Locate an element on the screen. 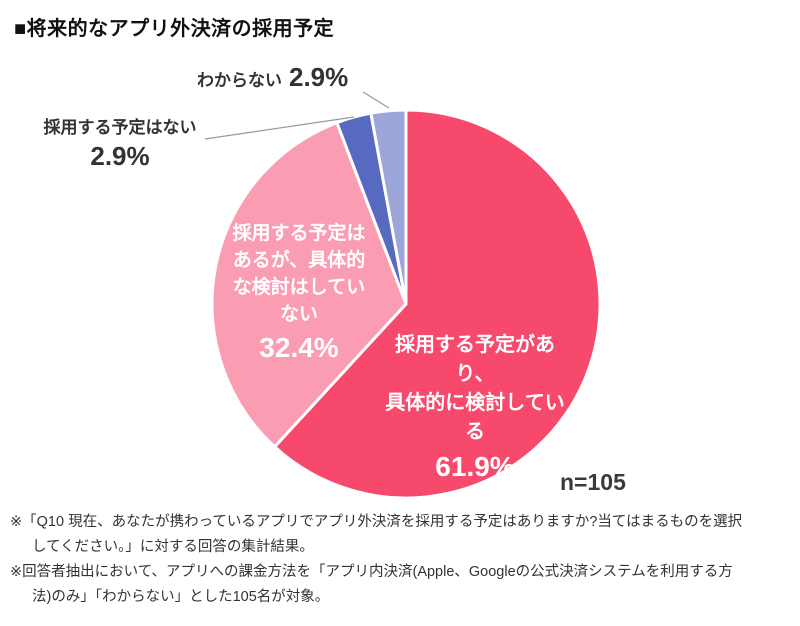  callout-unknown: わからない 2.9% is located at coordinates (272, 77).